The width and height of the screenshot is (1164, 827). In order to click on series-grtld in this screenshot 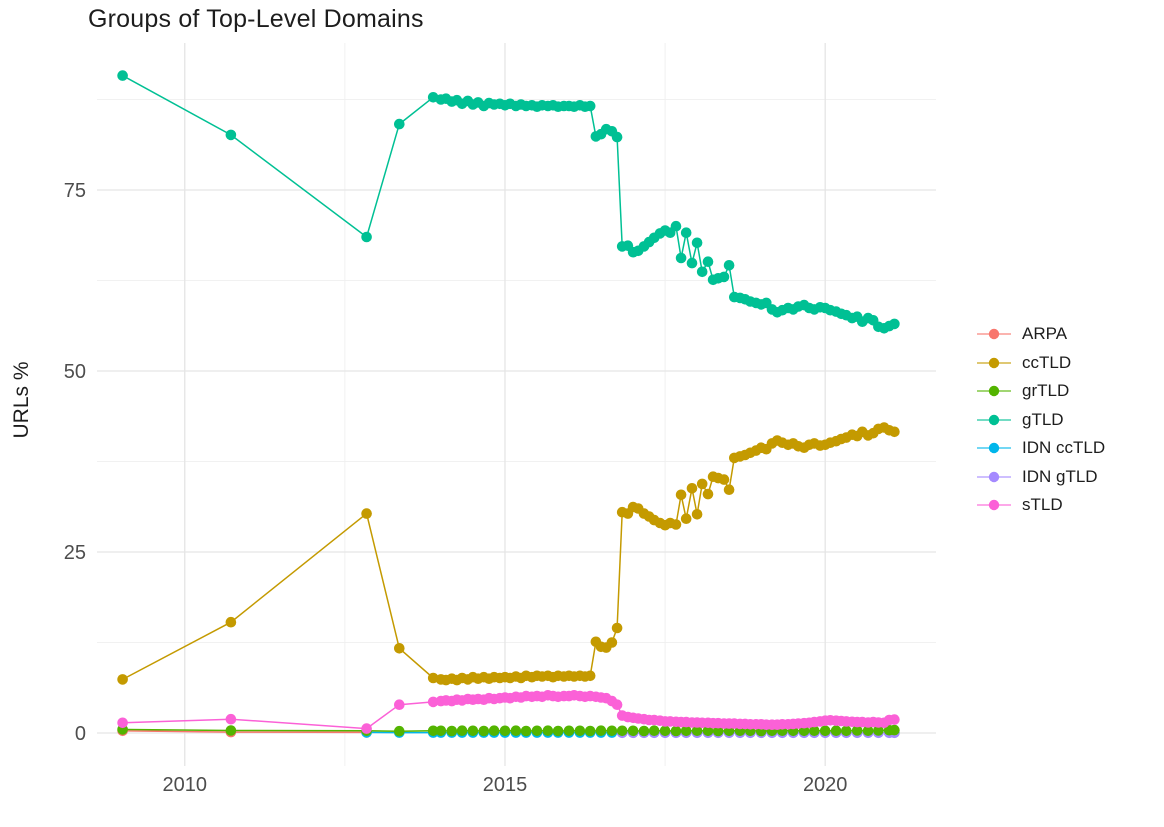, I will do `click(508, 730)`.